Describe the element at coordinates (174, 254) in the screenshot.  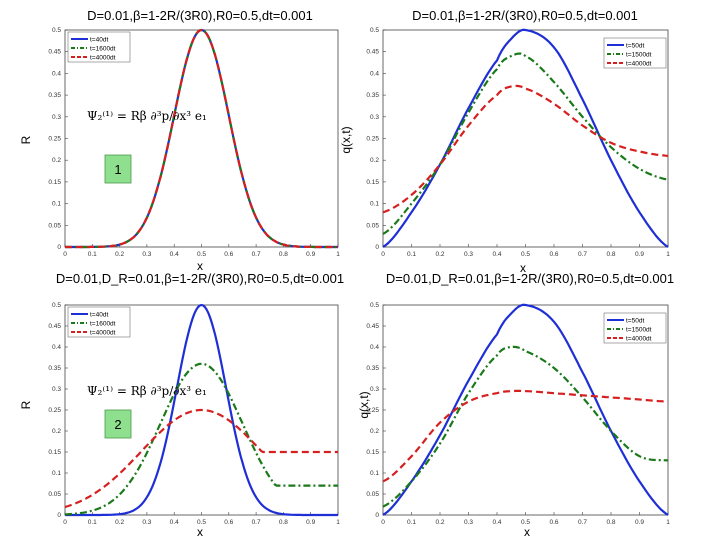
I see `x-tick-label: 0.4` at that location.